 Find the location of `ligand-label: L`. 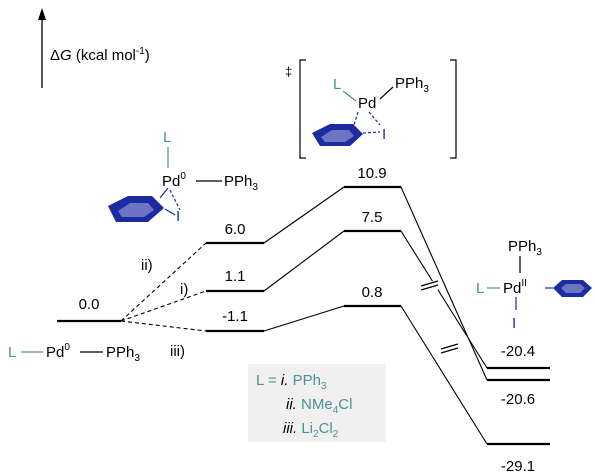

ligand-label: L is located at coordinates (167, 137).